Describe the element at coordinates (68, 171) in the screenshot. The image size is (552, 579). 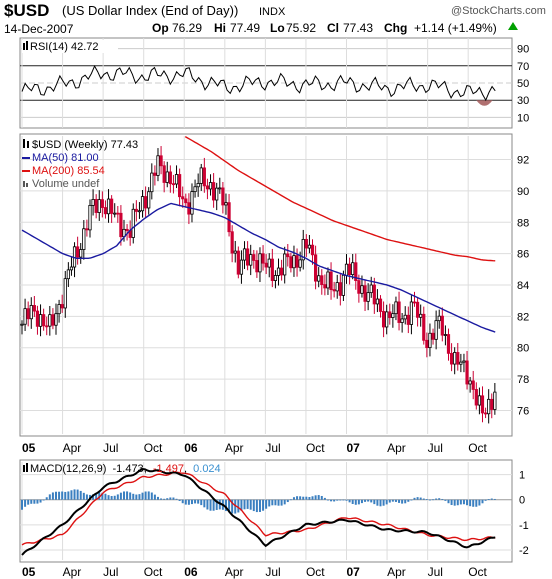
I see `legend-ma200: MA(200) 85.54` at that location.